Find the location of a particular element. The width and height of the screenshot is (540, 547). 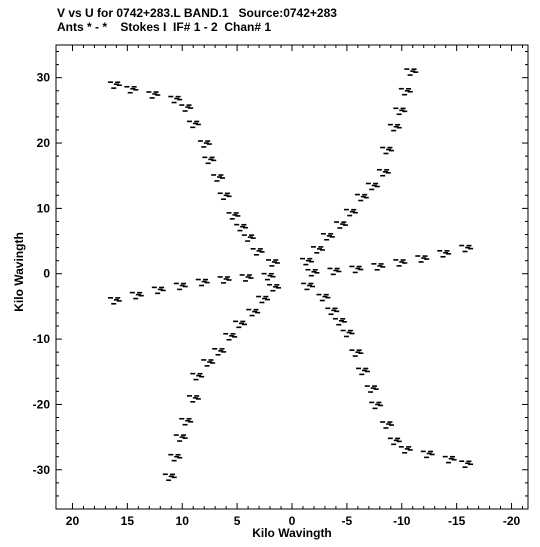

x-tick-label: 15 is located at coordinates (128, 521).